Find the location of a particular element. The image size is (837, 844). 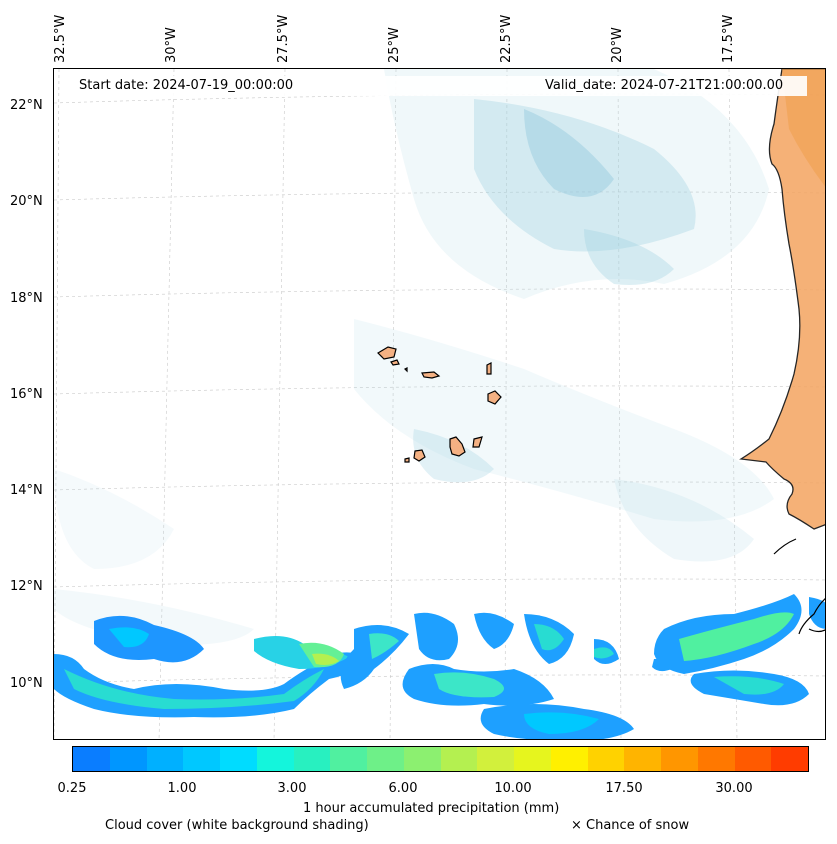

cape-verde-islands is located at coordinates (439, 404).